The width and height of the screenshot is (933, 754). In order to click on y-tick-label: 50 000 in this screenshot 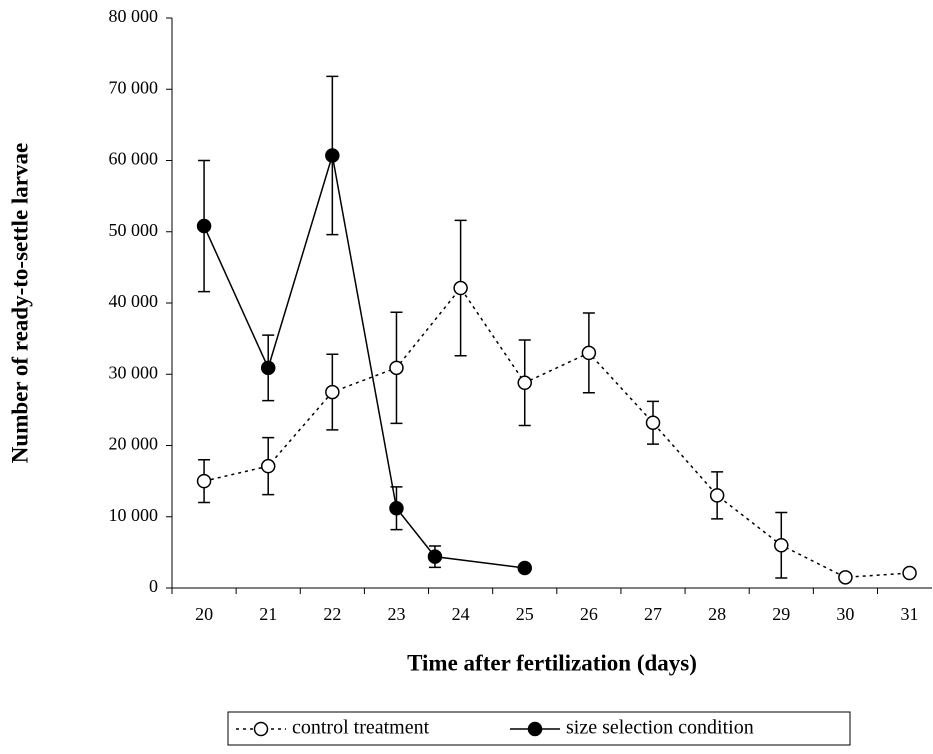, I will do `click(134, 230)`.